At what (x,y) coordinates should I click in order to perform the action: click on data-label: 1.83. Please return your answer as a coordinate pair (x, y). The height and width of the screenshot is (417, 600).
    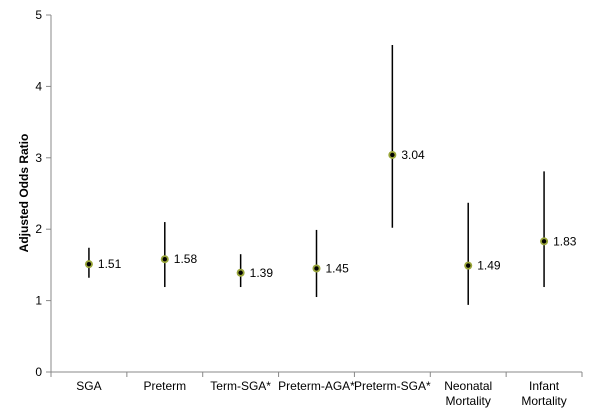
    Looking at the image, I should click on (565, 241).